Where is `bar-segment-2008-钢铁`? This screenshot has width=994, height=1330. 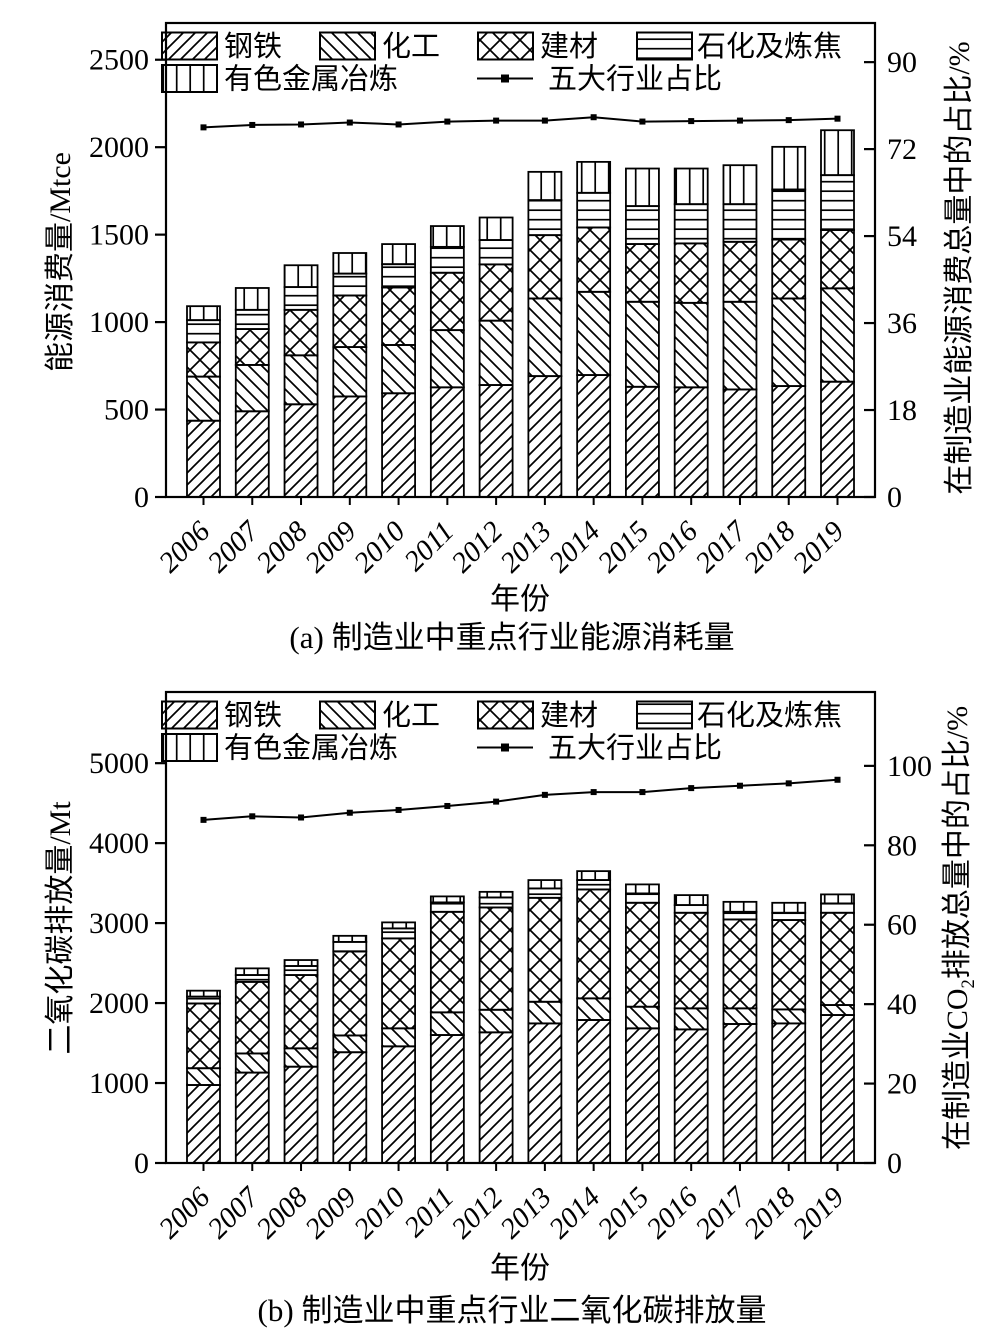
bar-segment-2008-钢铁 is located at coordinates (301, 450).